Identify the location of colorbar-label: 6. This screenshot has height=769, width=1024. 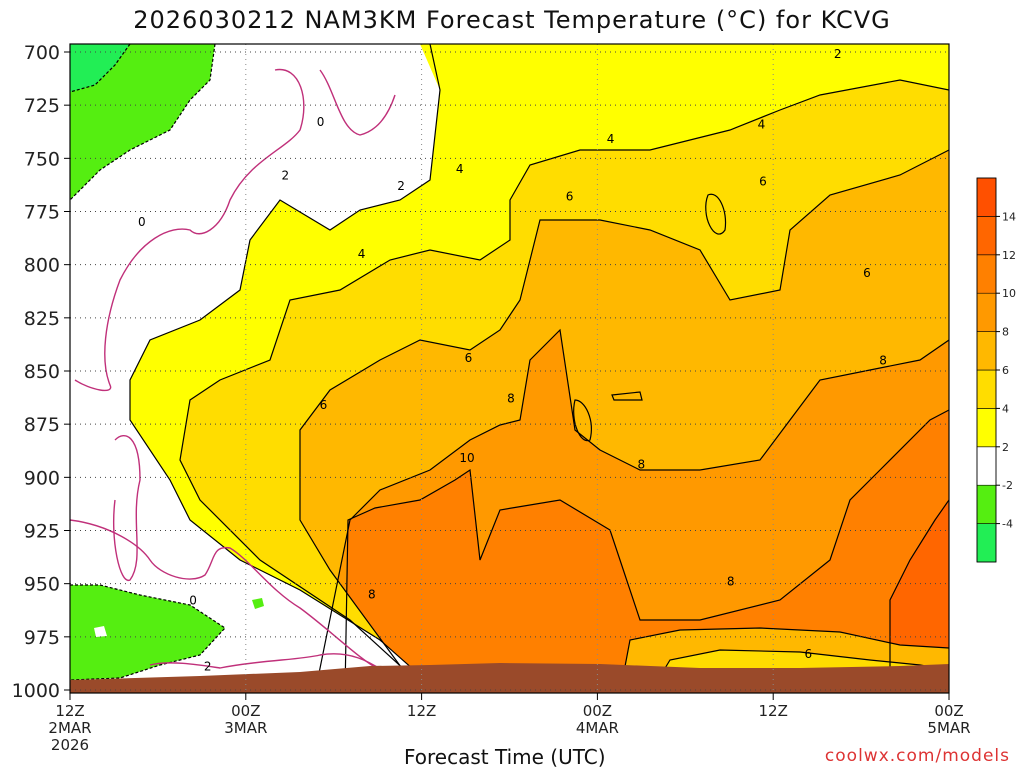
(1005, 370).